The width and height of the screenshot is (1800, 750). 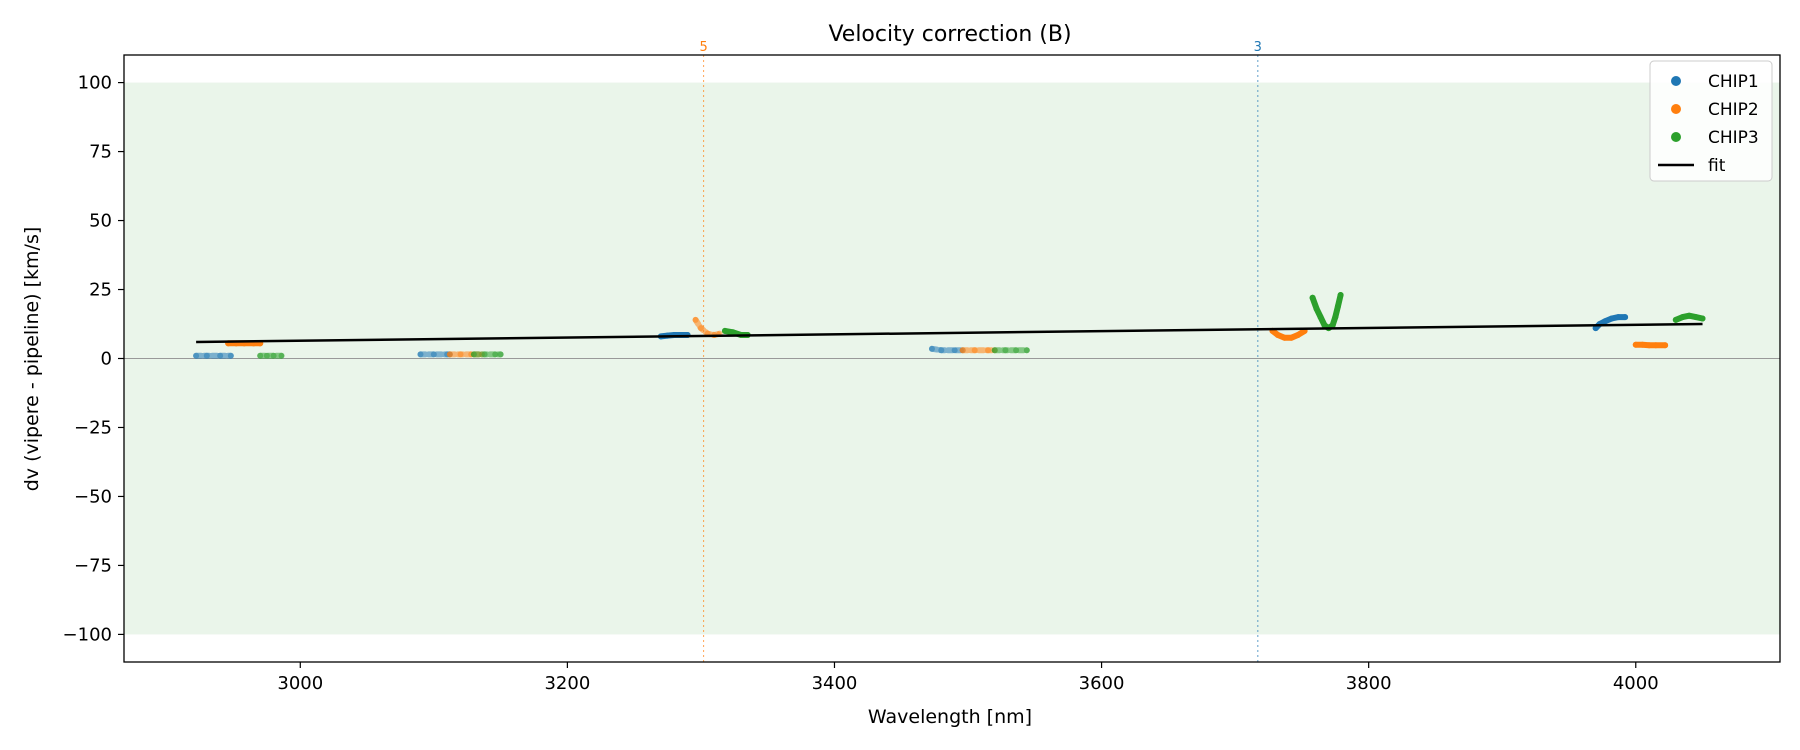 What do you see at coordinates (100, 290) in the screenshot?
I see `y-tick-label: 25` at bounding box center [100, 290].